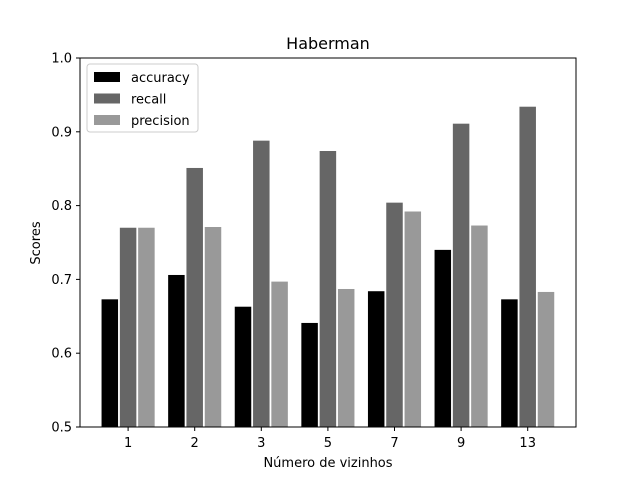 The width and height of the screenshot is (640, 480). I want to click on y-tick-label: 0.6, so click(61, 354).